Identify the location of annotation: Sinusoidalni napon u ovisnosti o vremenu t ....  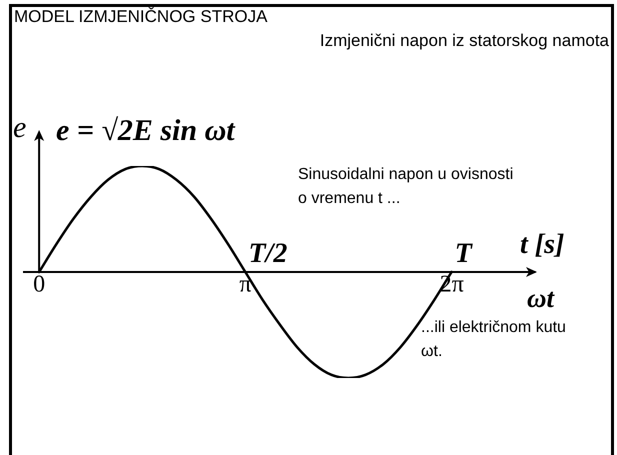
(406, 187).